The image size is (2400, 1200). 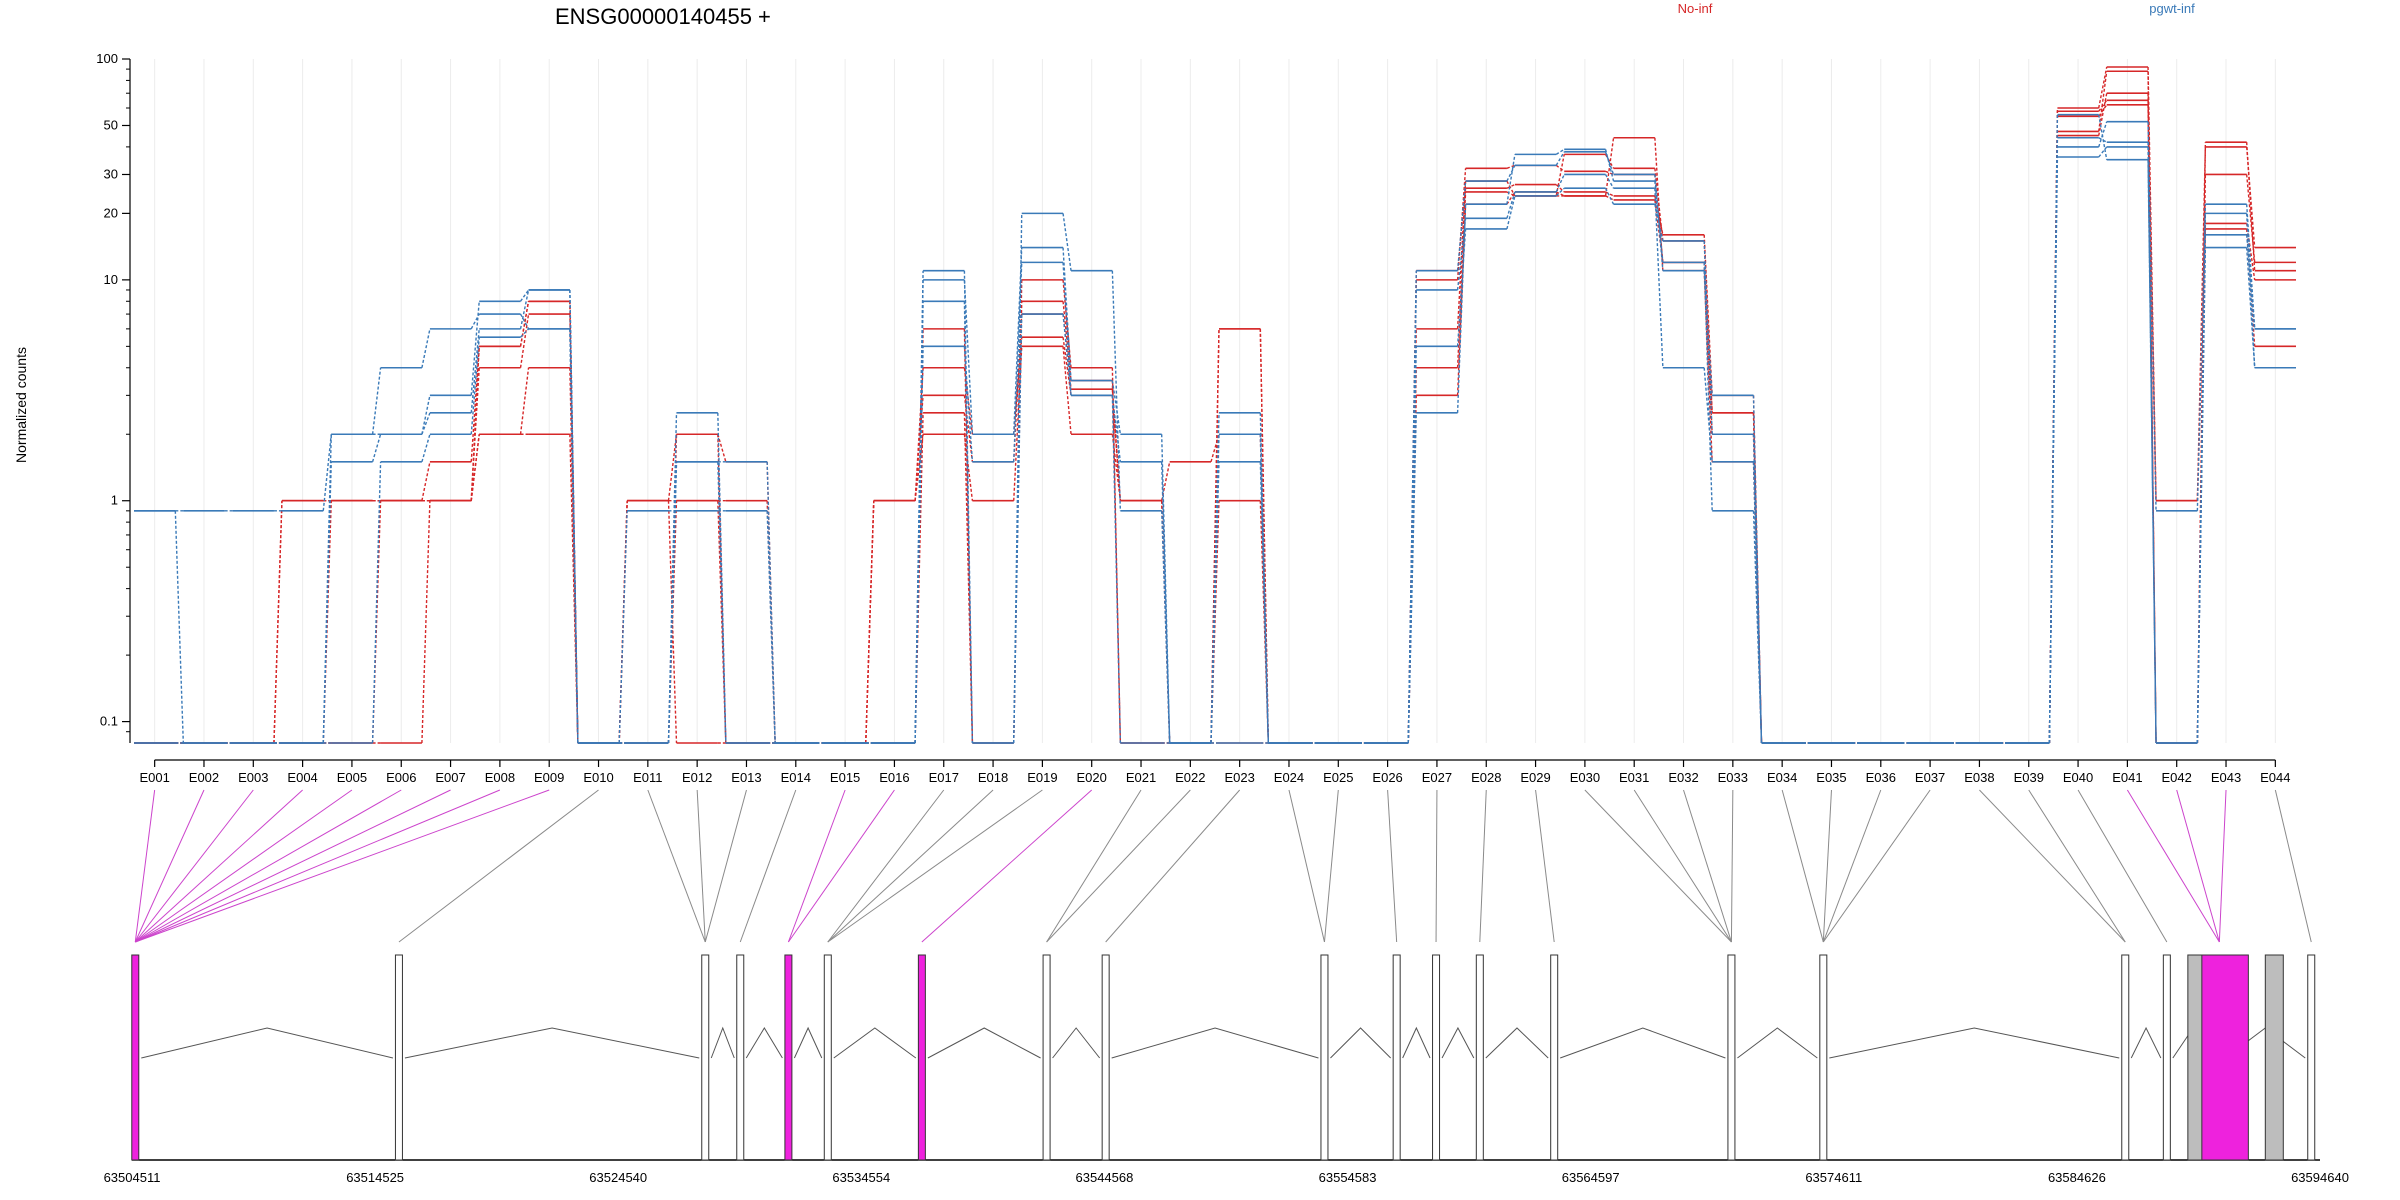 What do you see at coordinates (1141, 777) in the screenshot?
I see `x-tick-label: E021` at bounding box center [1141, 777].